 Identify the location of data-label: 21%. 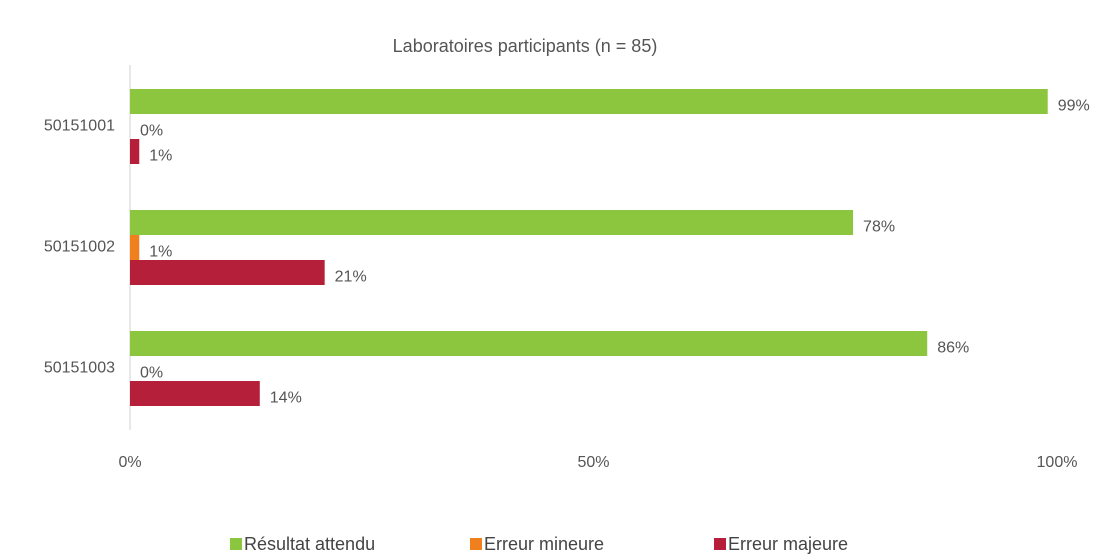
(351, 277).